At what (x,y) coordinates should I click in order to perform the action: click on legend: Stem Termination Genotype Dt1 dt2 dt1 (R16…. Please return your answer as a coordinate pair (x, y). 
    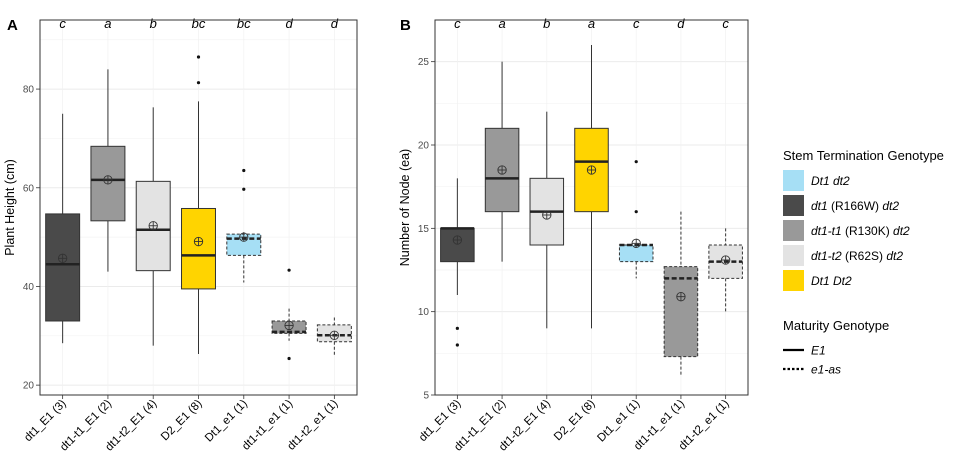
    Looking at the image, I should click on (863, 262).